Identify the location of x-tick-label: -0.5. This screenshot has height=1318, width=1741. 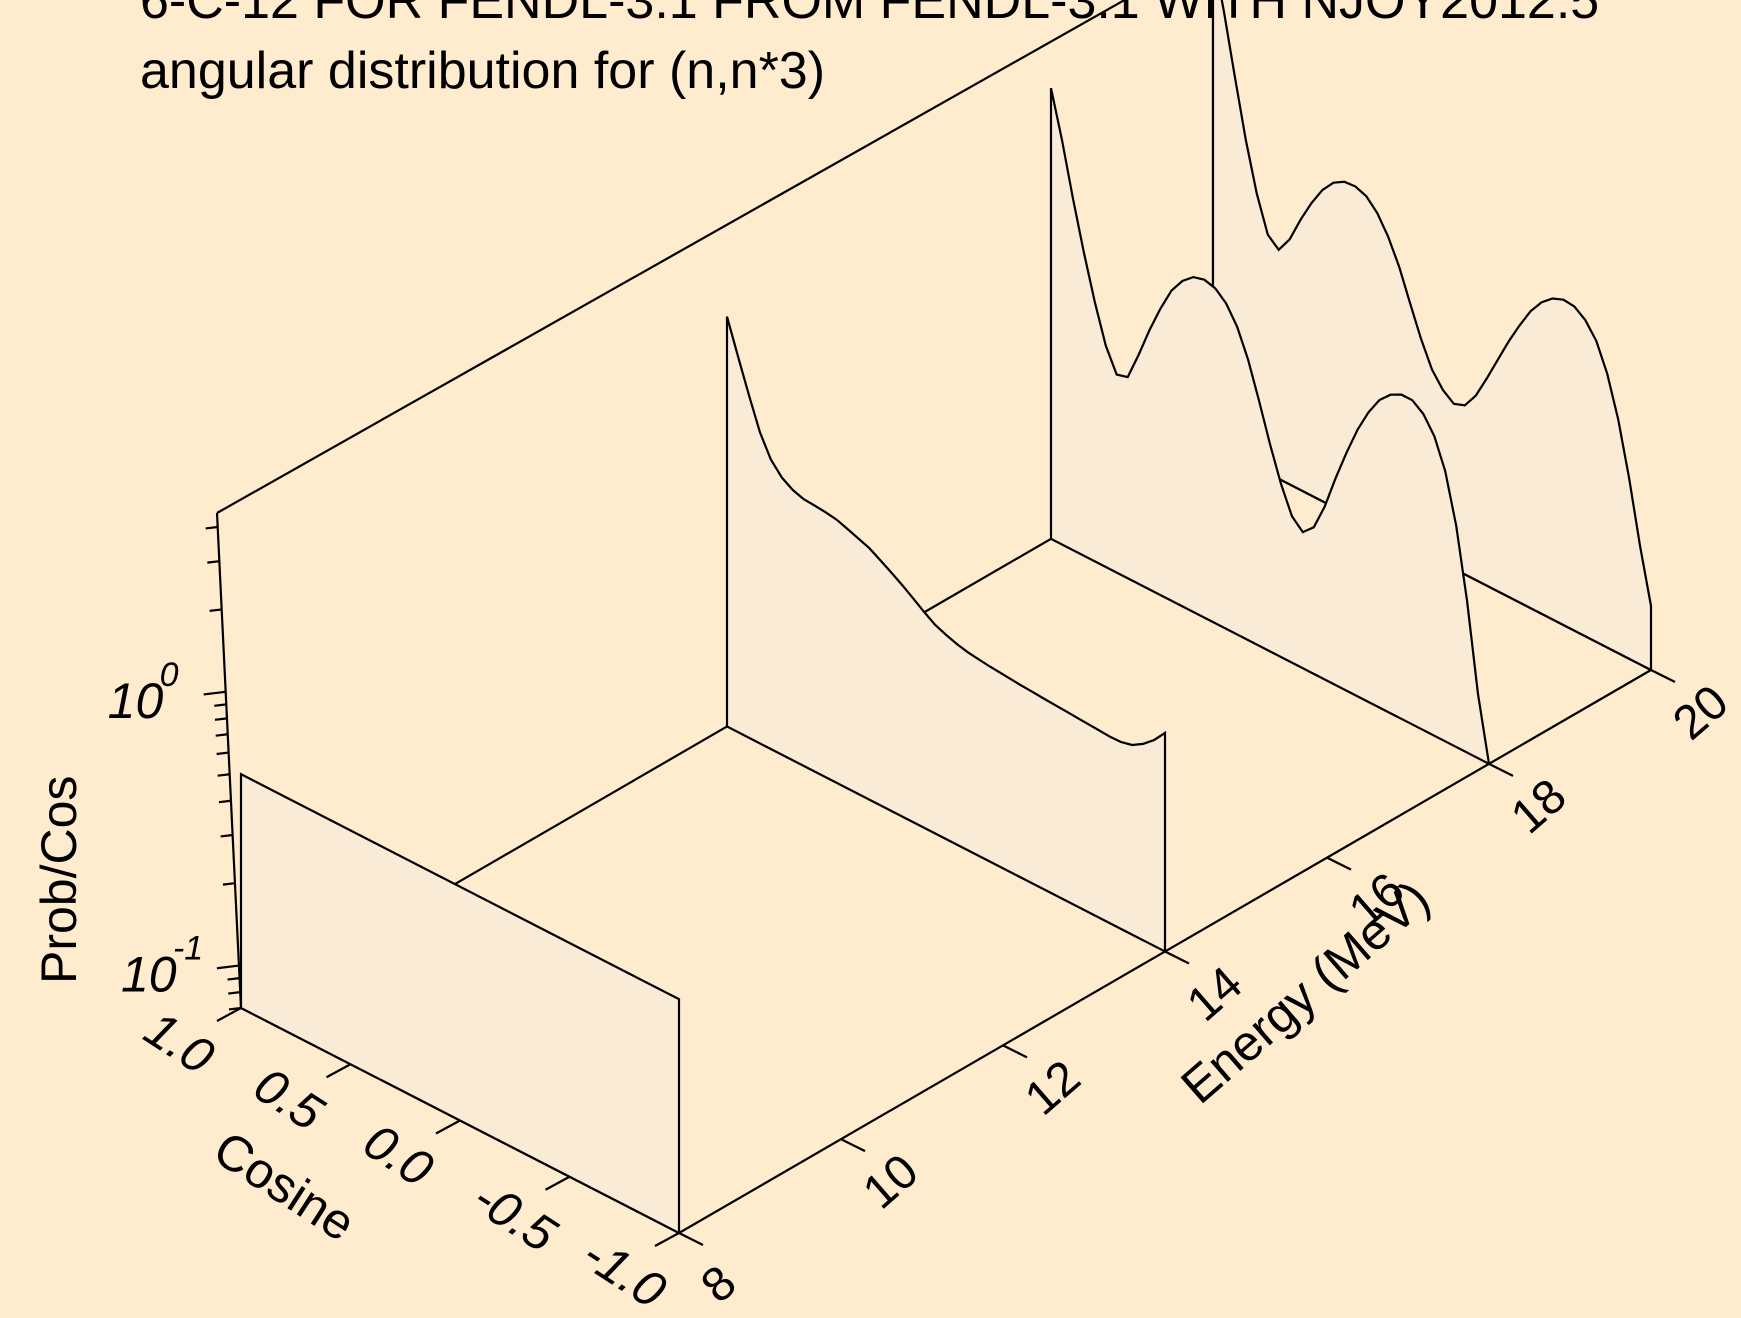
(515, 1216).